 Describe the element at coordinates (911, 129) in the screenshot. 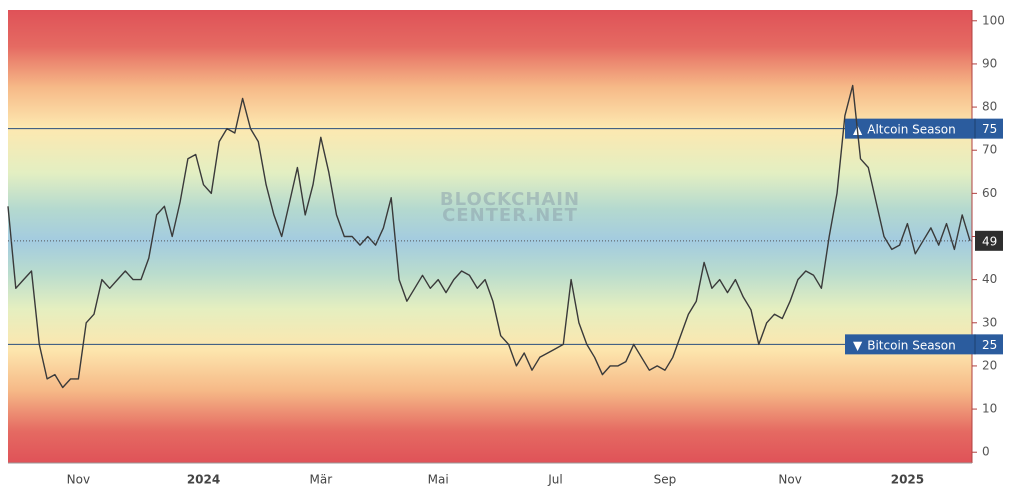

I see `reference-name: Altcoin Season` at that location.